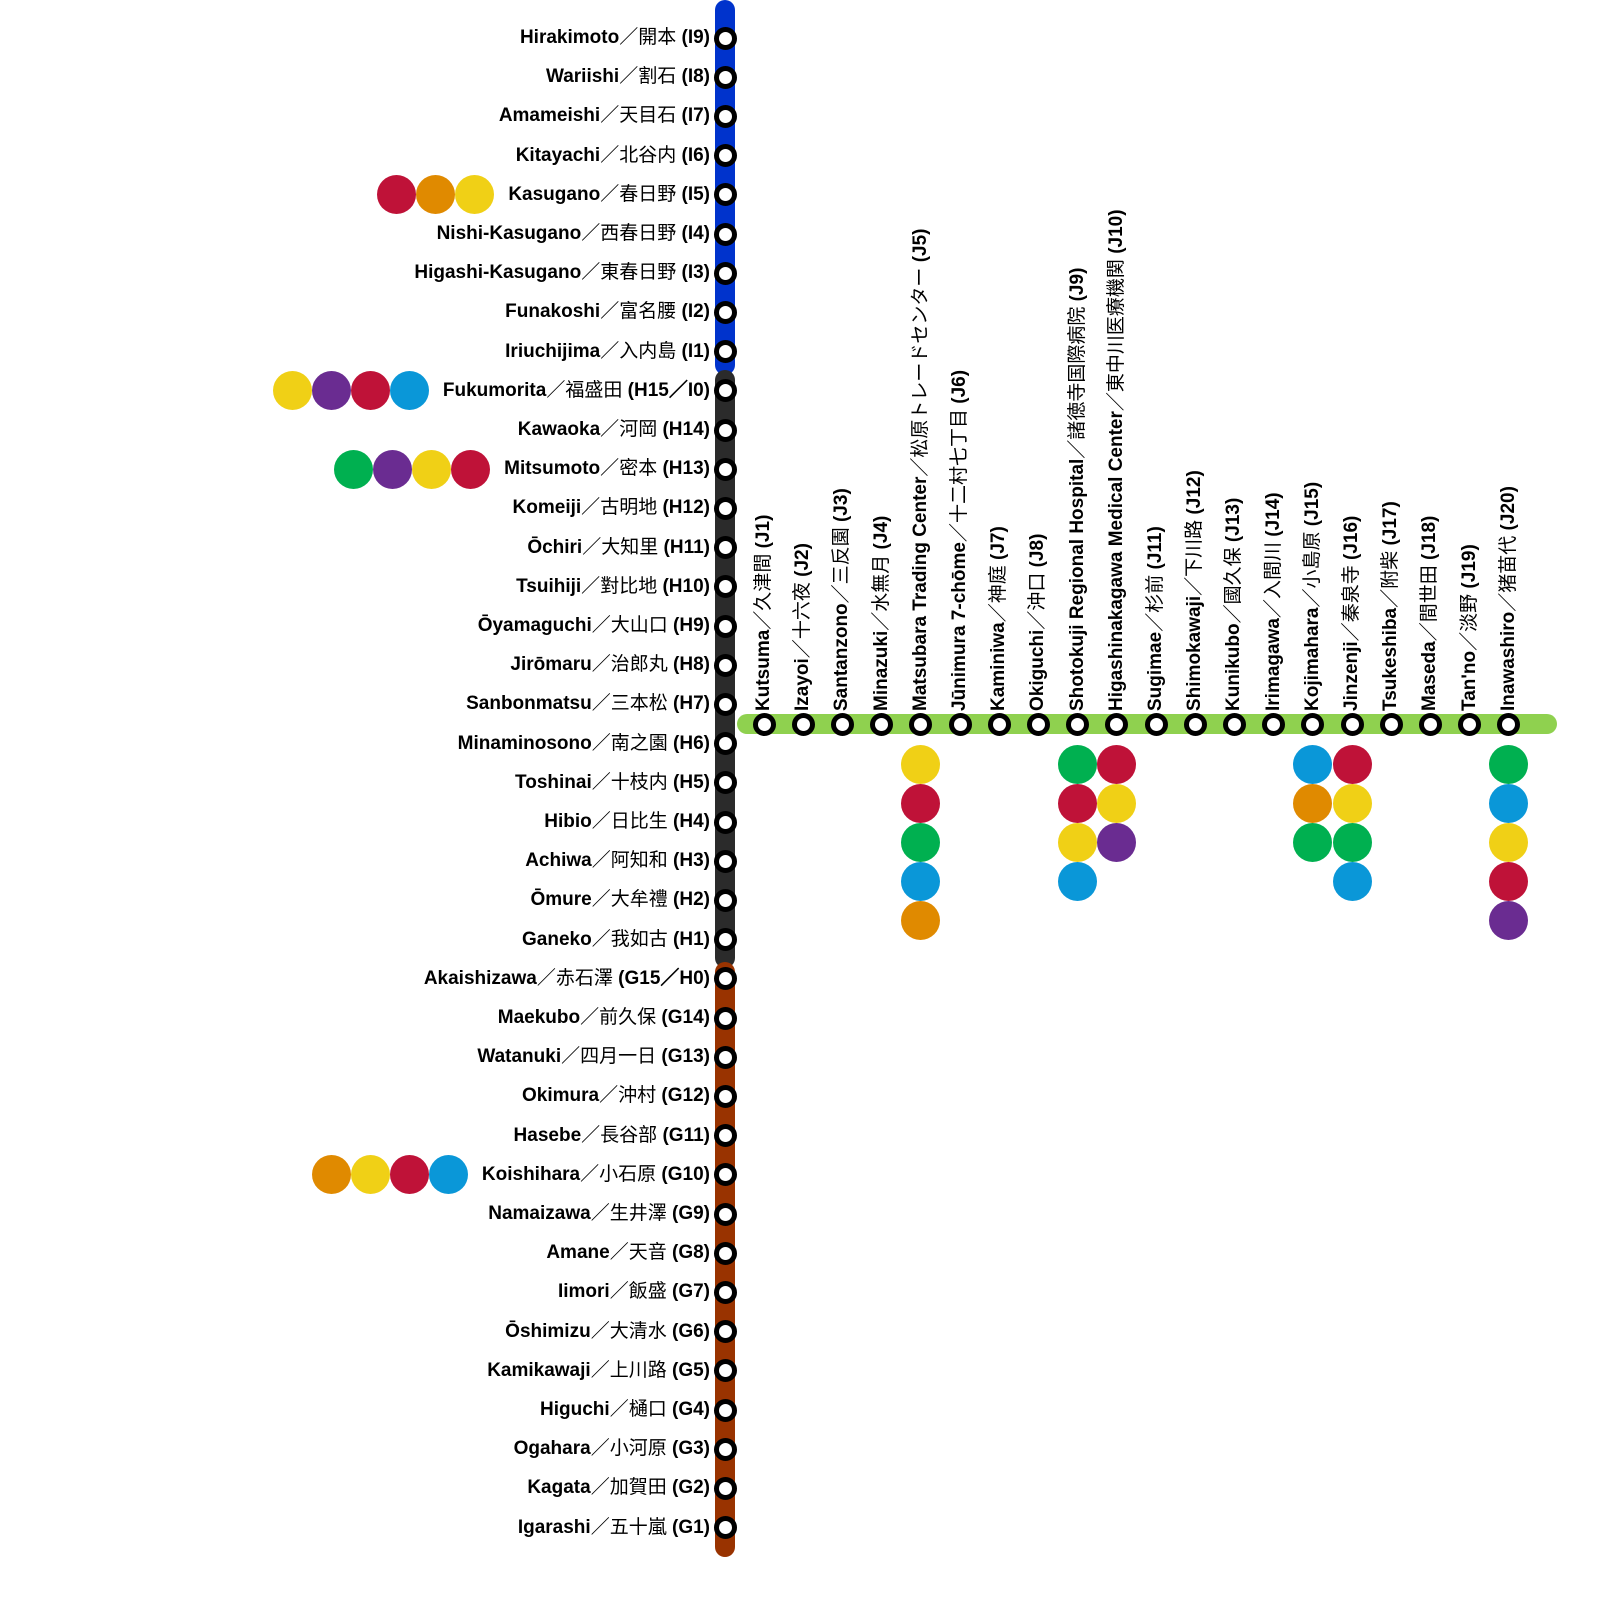 The width and height of the screenshot is (1600, 1600). What do you see at coordinates (615, 38) in the screenshot?
I see `station-label: Hirakimoto／開本 (I9)` at bounding box center [615, 38].